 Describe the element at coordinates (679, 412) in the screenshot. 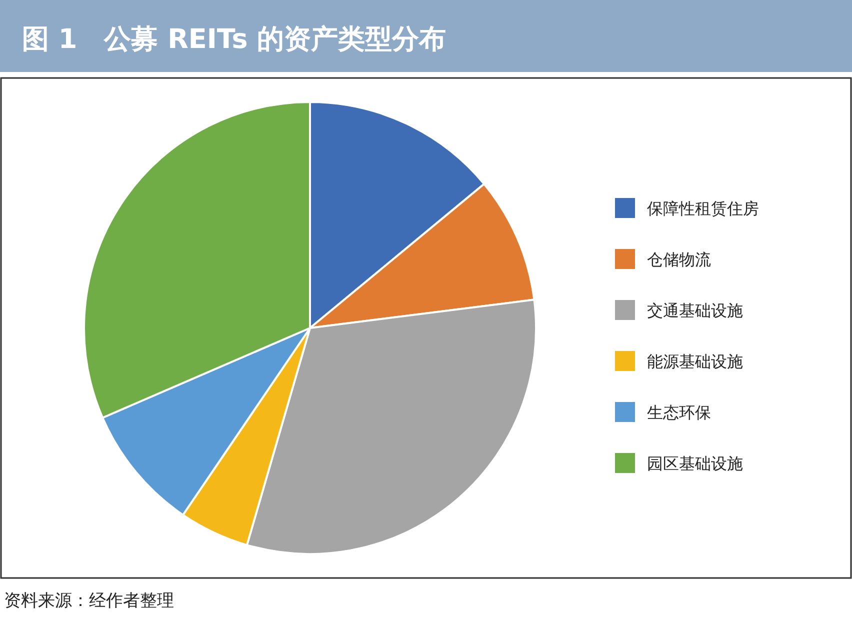

I see `legend-label: 生态环保` at that location.